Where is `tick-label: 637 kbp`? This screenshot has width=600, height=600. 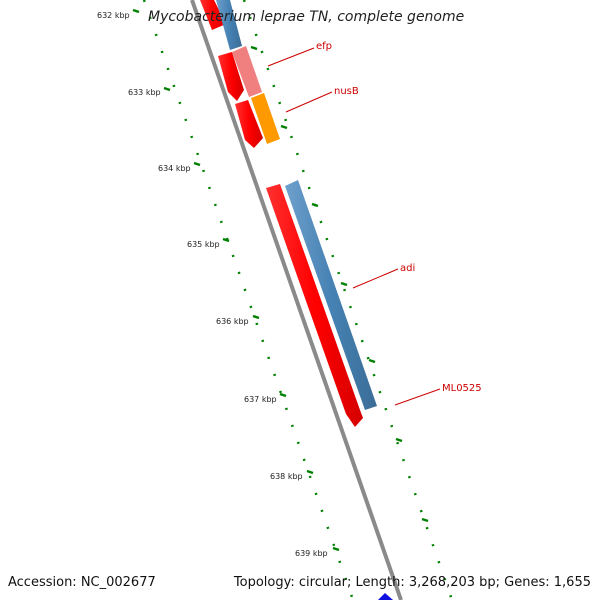
tick-label: 637 kbp is located at coordinates (260, 399).